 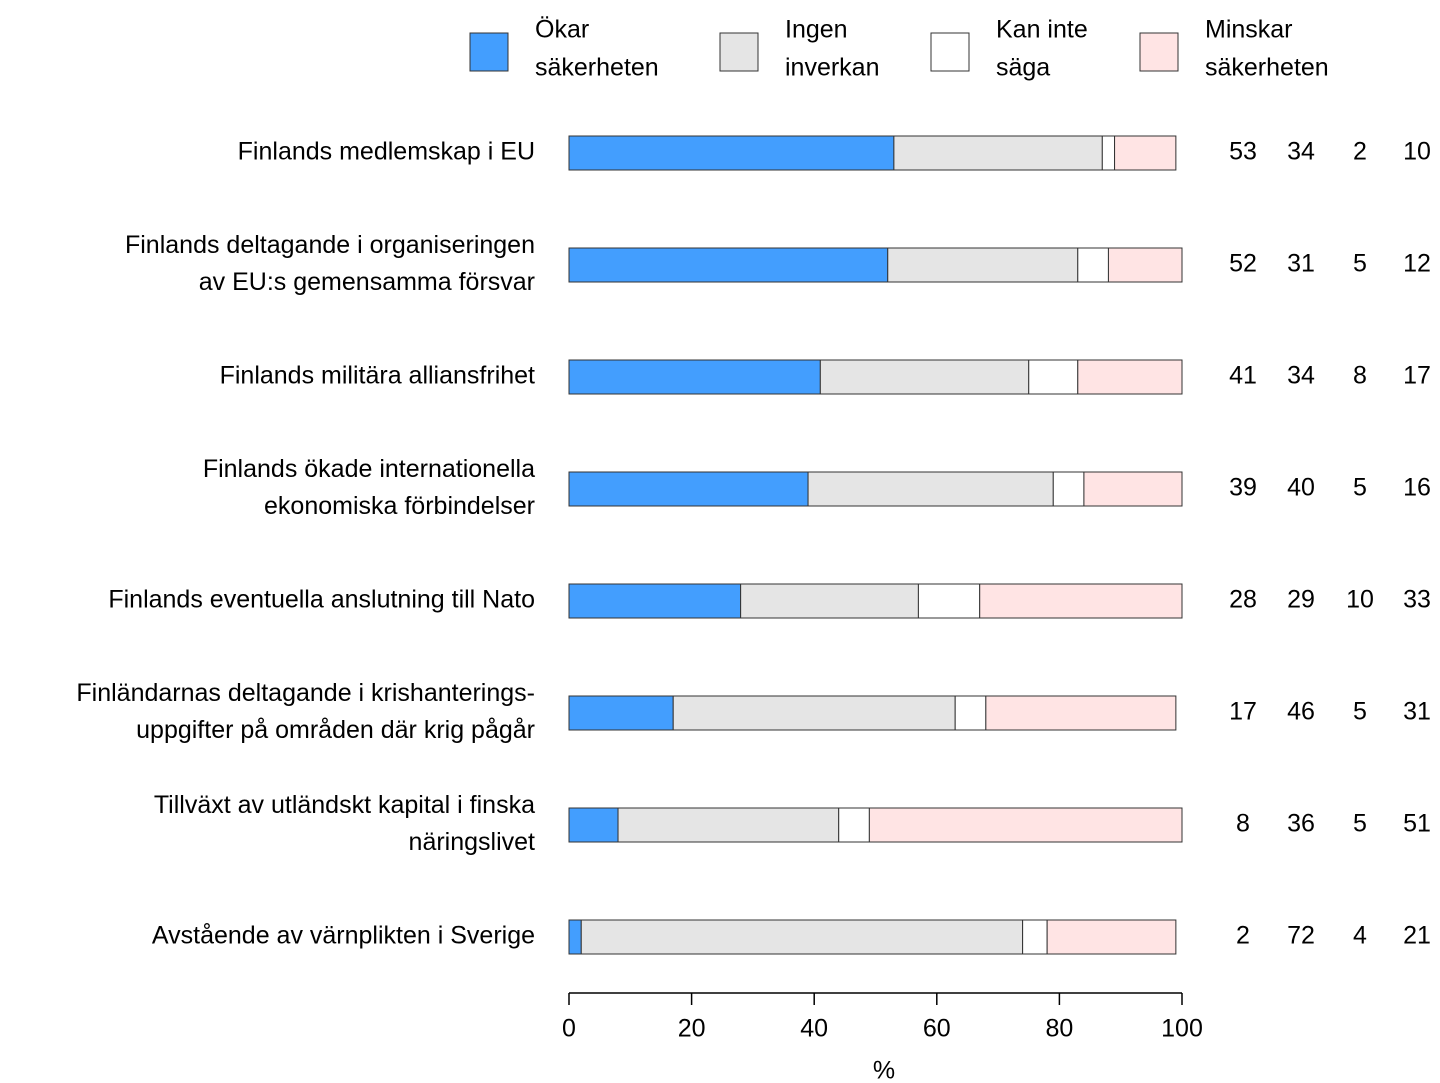 I want to click on x-tick-label: 20, so click(x=692, y=1029).